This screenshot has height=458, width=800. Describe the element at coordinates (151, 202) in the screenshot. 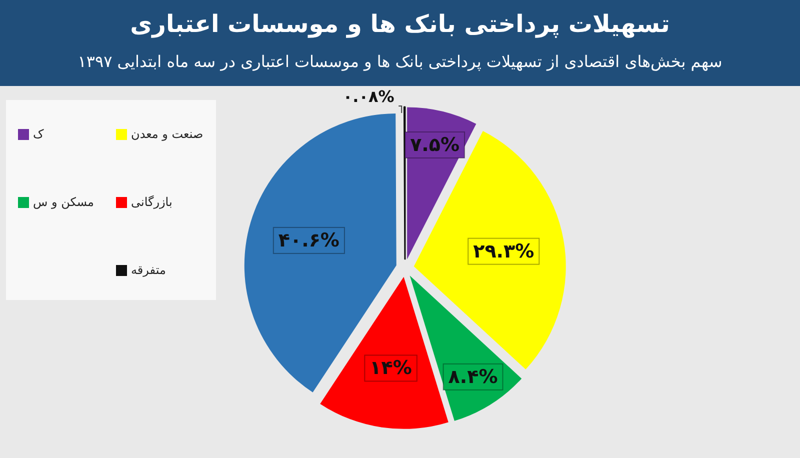

I see `legend-label: بازرگانی` at that location.